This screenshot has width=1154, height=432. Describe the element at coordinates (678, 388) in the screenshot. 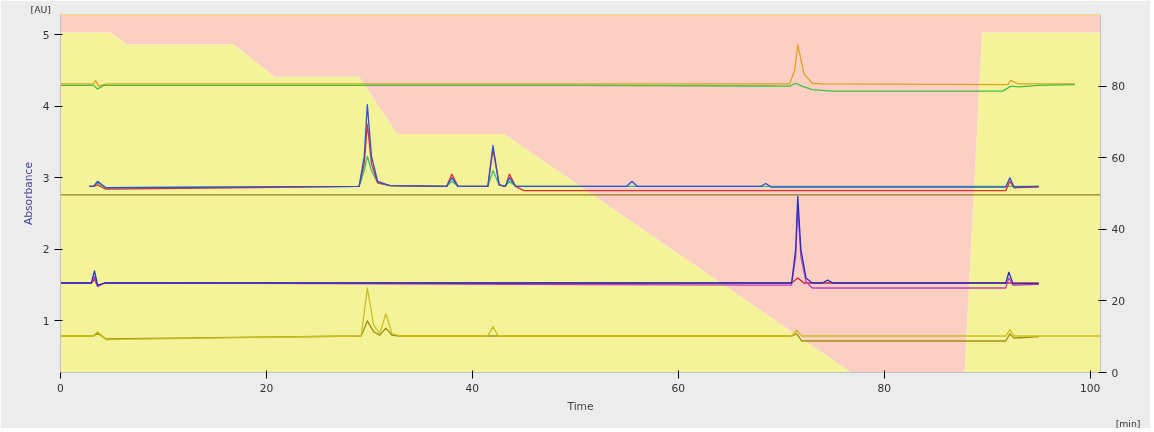

I see `x-tick-label: 60` at that location.